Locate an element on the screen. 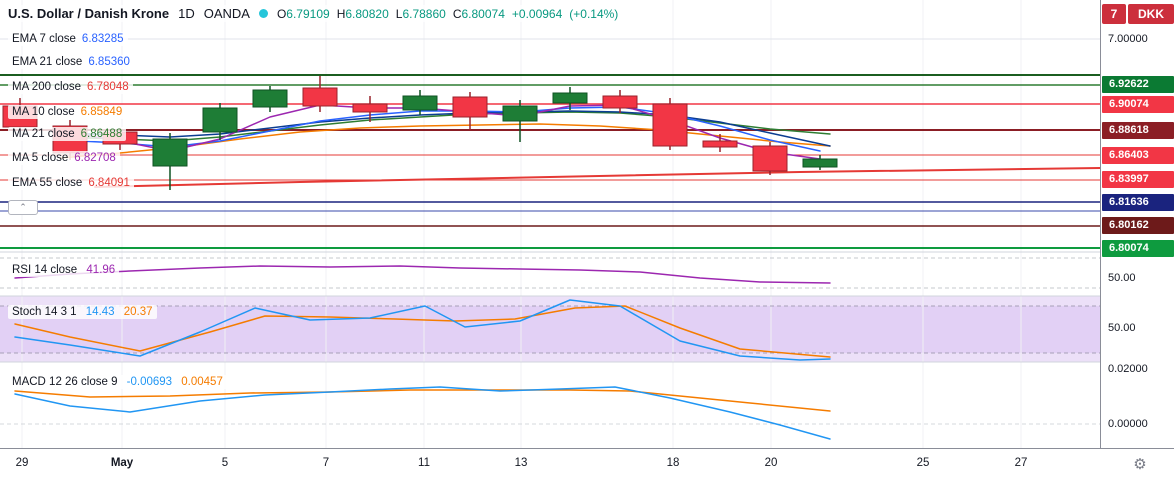 This screenshot has height=478, width=1174. price-level-label: 6.90074 is located at coordinates (1138, 104).